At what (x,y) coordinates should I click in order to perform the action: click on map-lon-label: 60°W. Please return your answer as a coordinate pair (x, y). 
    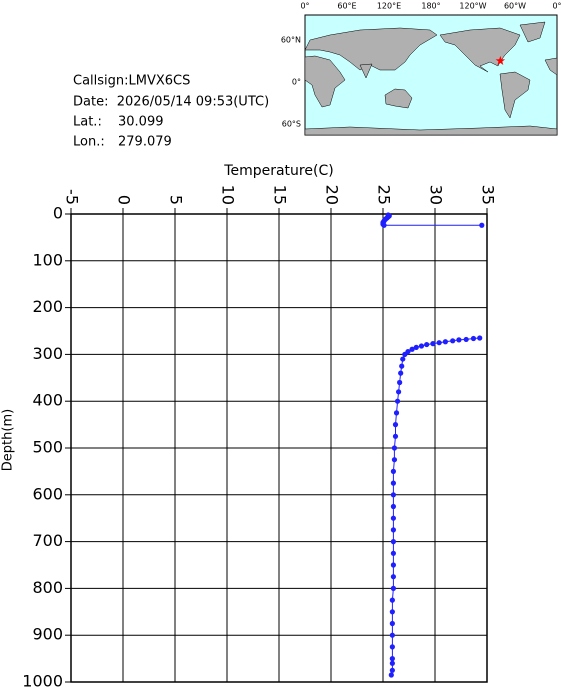
    Looking at the image, I should click on (515, 6).